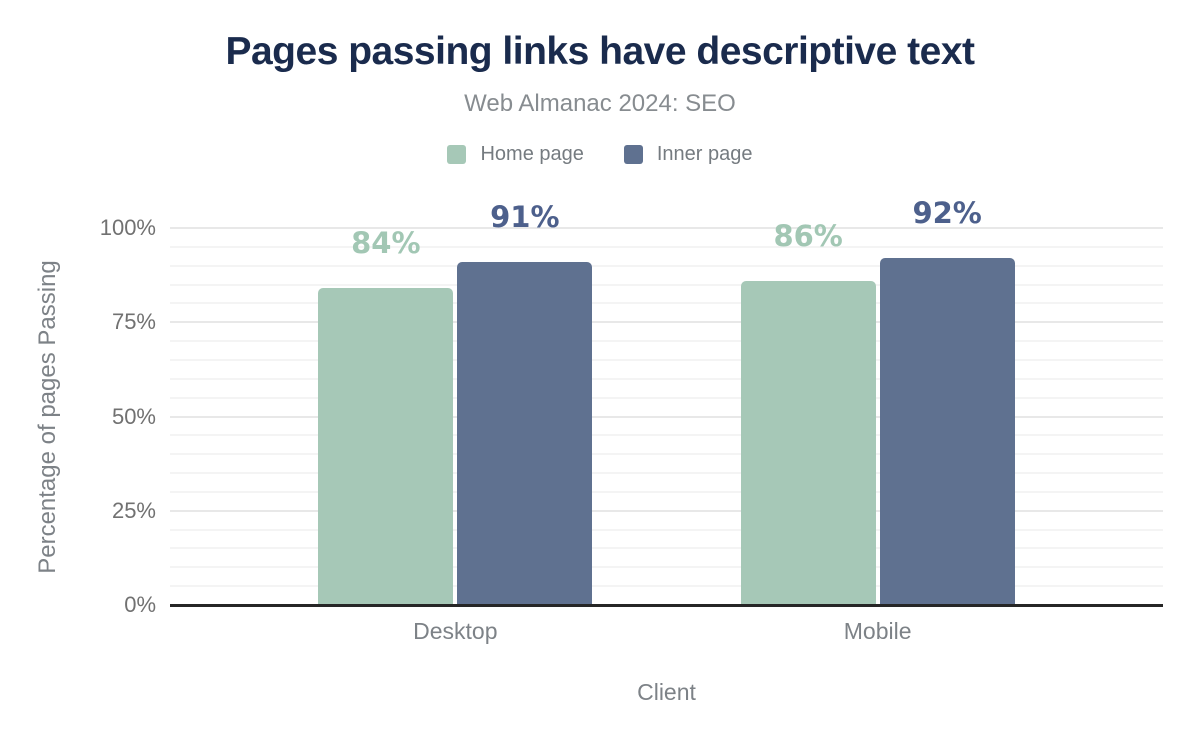 The image size is (1200, 742). What do you see at coordinates (127, 227) in the screenshot?
I see `y-tick-label: 100%` at bounding box center [127, 227].